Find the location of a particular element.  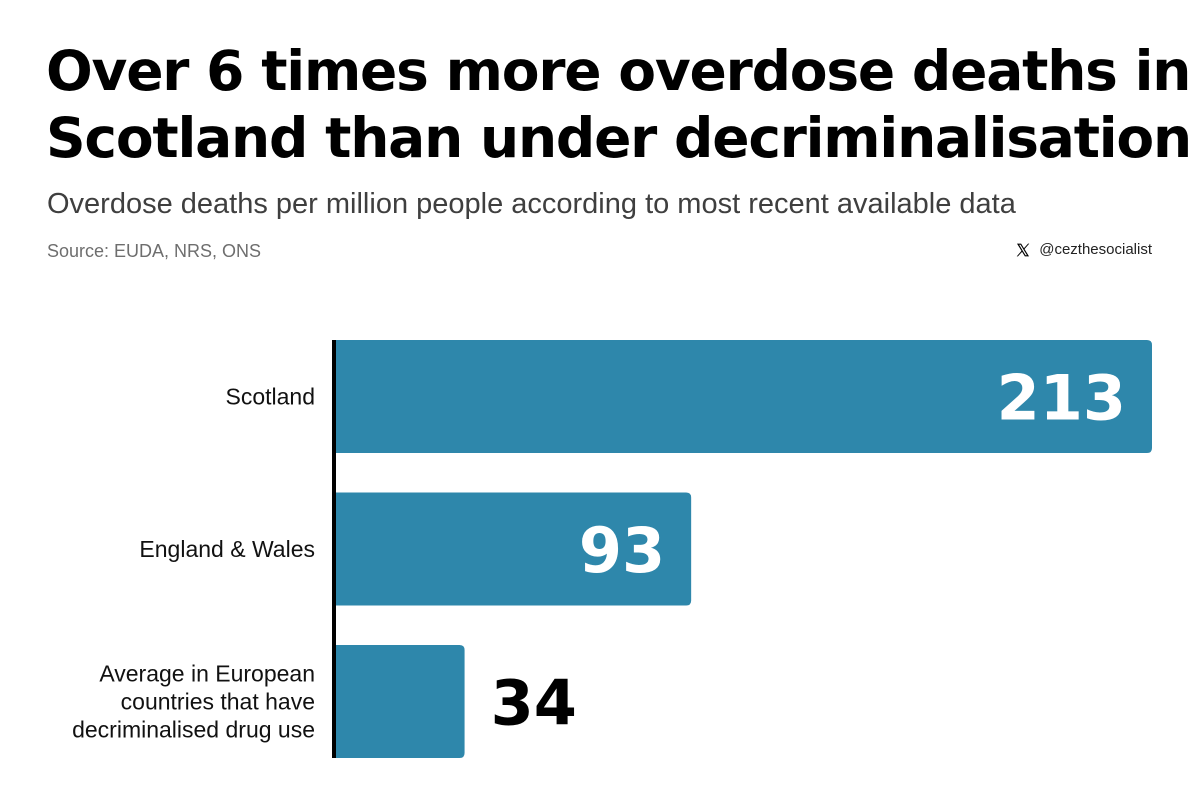

value-label-2: 93 is located at coordinates (622, 550).